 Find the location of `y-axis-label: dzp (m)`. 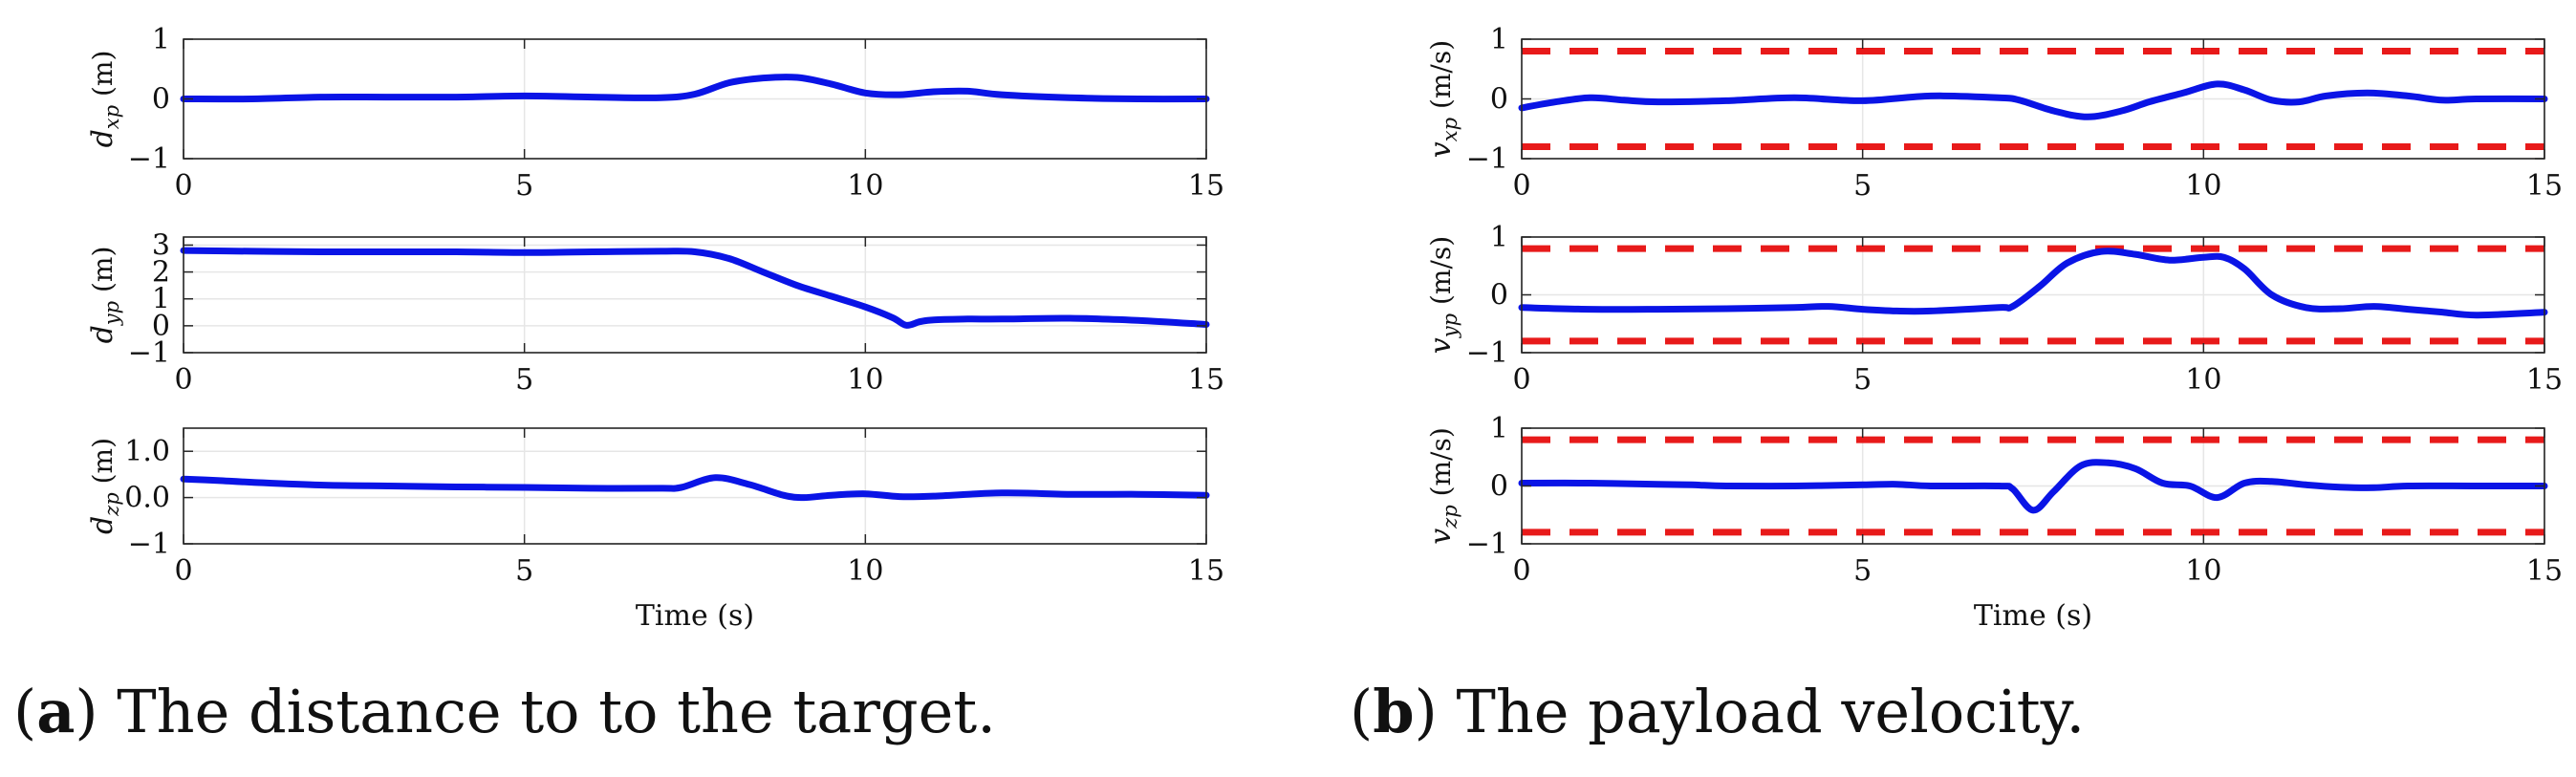

y-axis-label: dzp (m) is located at coordinates (104, 486).